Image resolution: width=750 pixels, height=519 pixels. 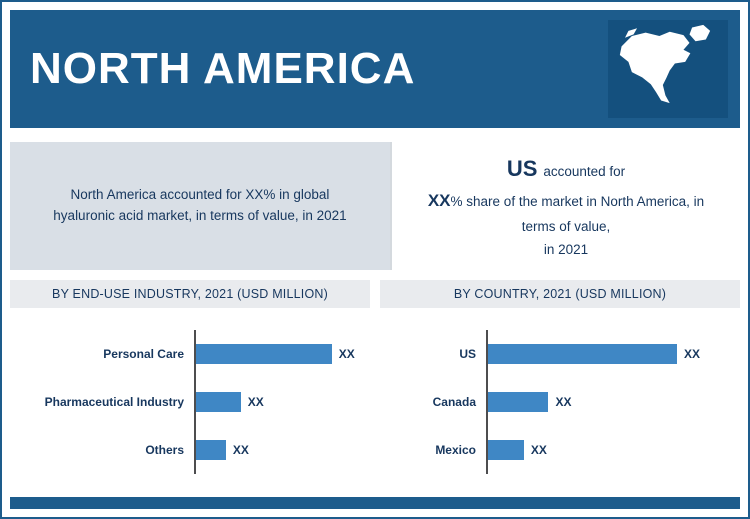 I want to click on category-label: Personal Care, so click(x=143, y=354).